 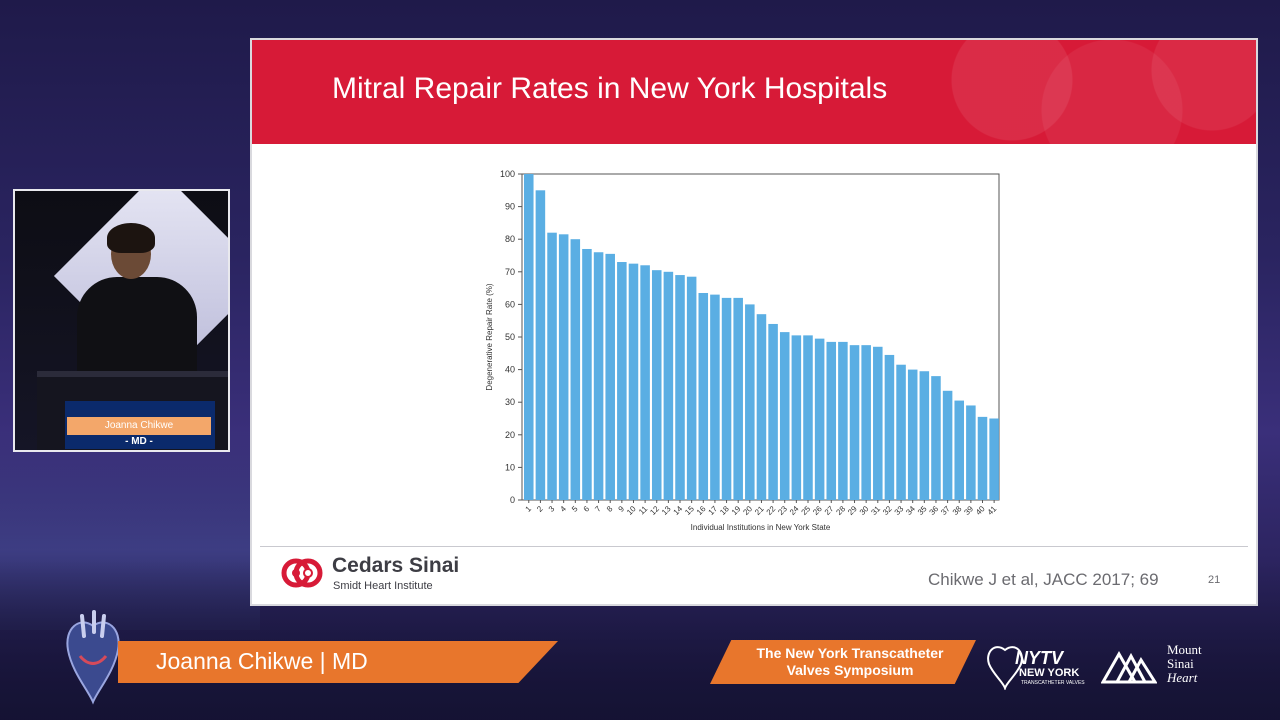 I want to click on speaker-video: Joanna Chikwe - MD -, so click(x=121, y=320).